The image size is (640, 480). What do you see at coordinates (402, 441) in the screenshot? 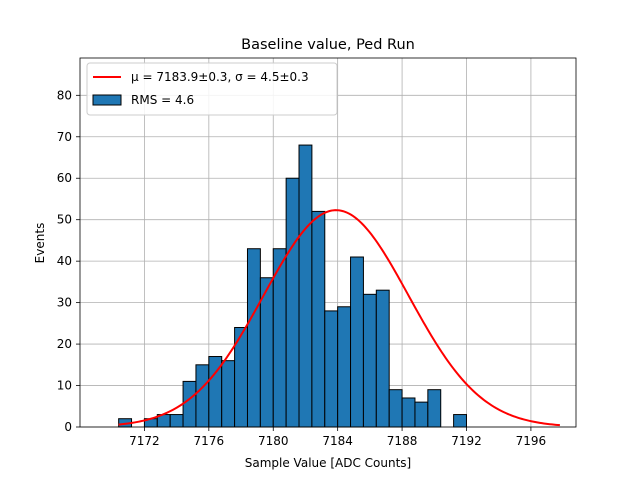
I see `x-tick-label: 7188` at bounding box center [402, 441].